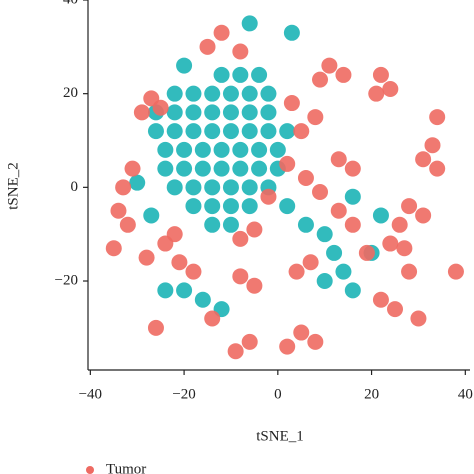 The height and width of the screenshot is (474, 474). I want to click on x-tick-label: −20, so click(183, 394).